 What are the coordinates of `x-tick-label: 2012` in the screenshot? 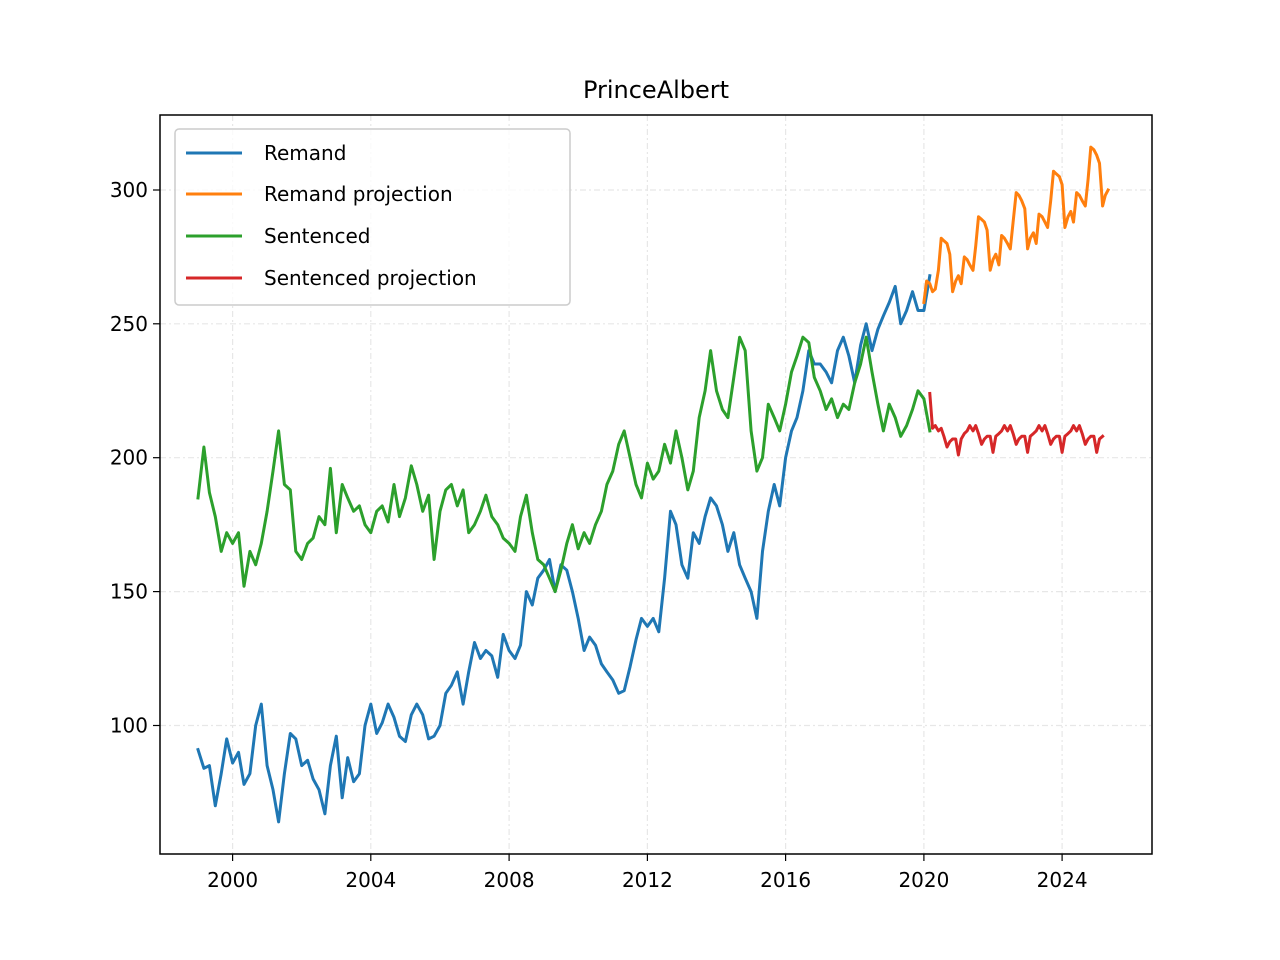 It's located at (647, 880).